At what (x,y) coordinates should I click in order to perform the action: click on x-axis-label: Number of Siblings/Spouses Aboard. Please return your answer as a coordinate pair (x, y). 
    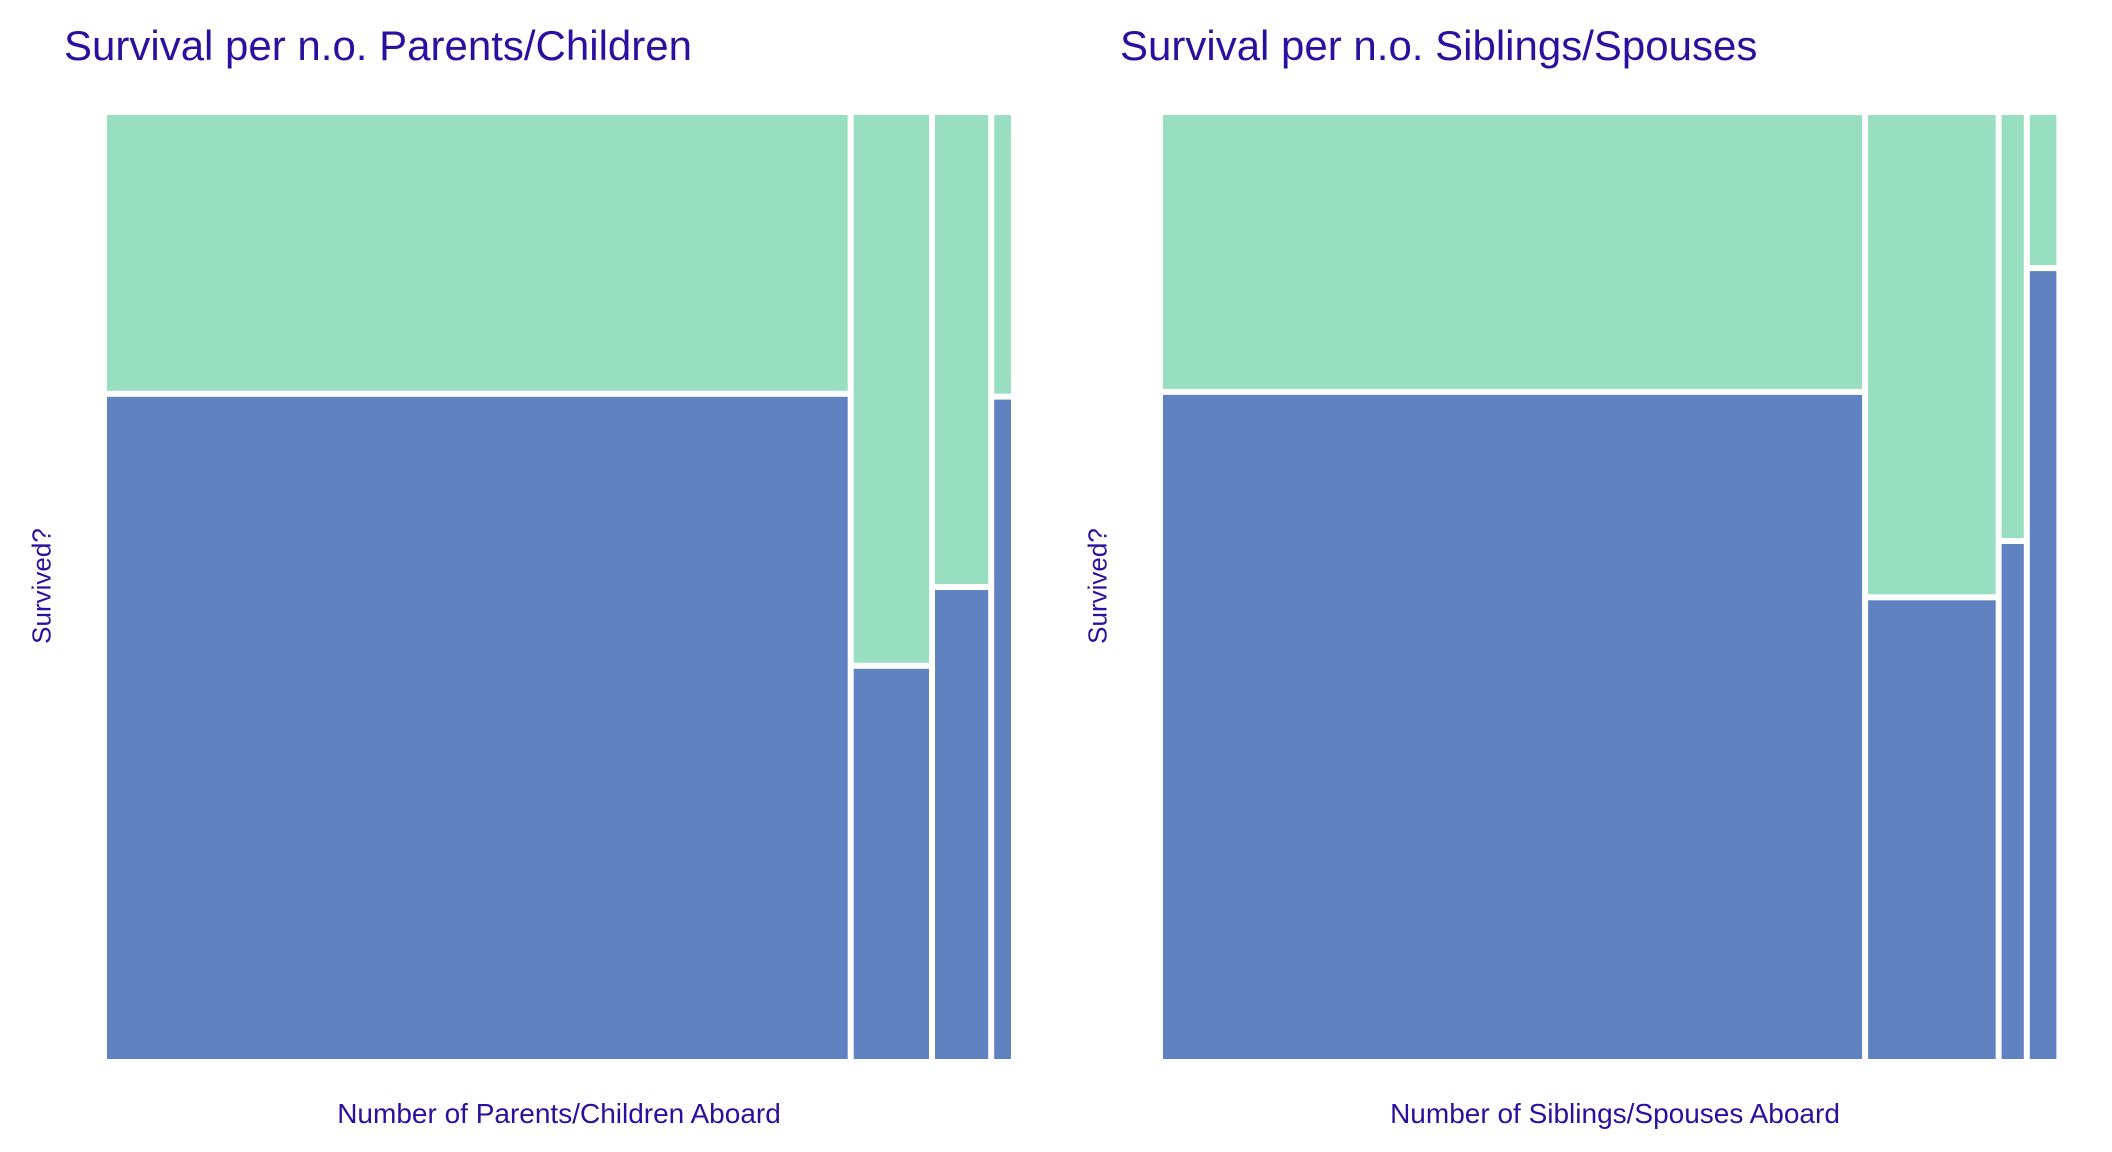
    Looking at the image, I should click on (1615, 1113).